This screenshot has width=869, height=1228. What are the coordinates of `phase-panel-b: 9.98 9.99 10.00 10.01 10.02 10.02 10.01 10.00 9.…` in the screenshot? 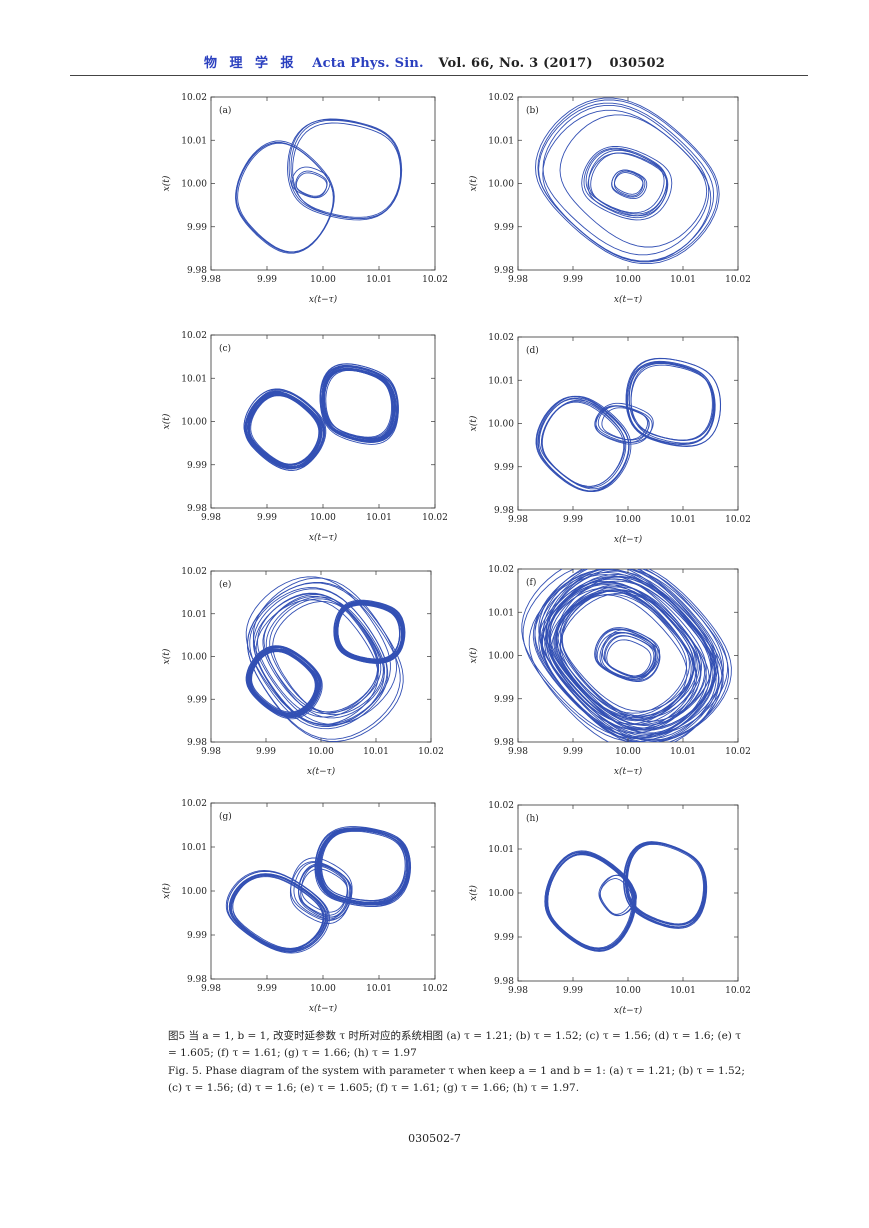 It's located at (609, 199).